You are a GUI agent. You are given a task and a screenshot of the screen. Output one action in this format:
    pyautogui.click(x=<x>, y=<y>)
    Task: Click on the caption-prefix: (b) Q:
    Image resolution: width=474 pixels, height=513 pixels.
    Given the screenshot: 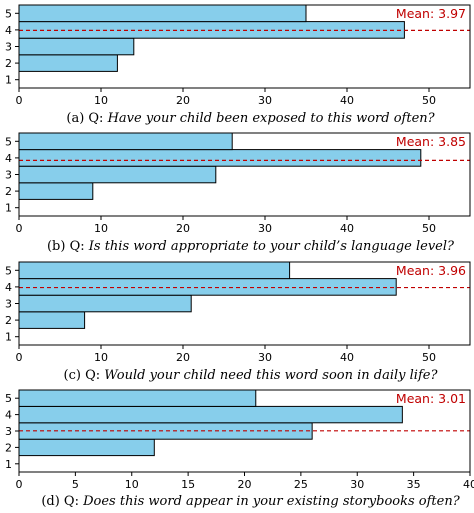 What is the action you would take?
    pyautogui.click(x=68, y=246)
    